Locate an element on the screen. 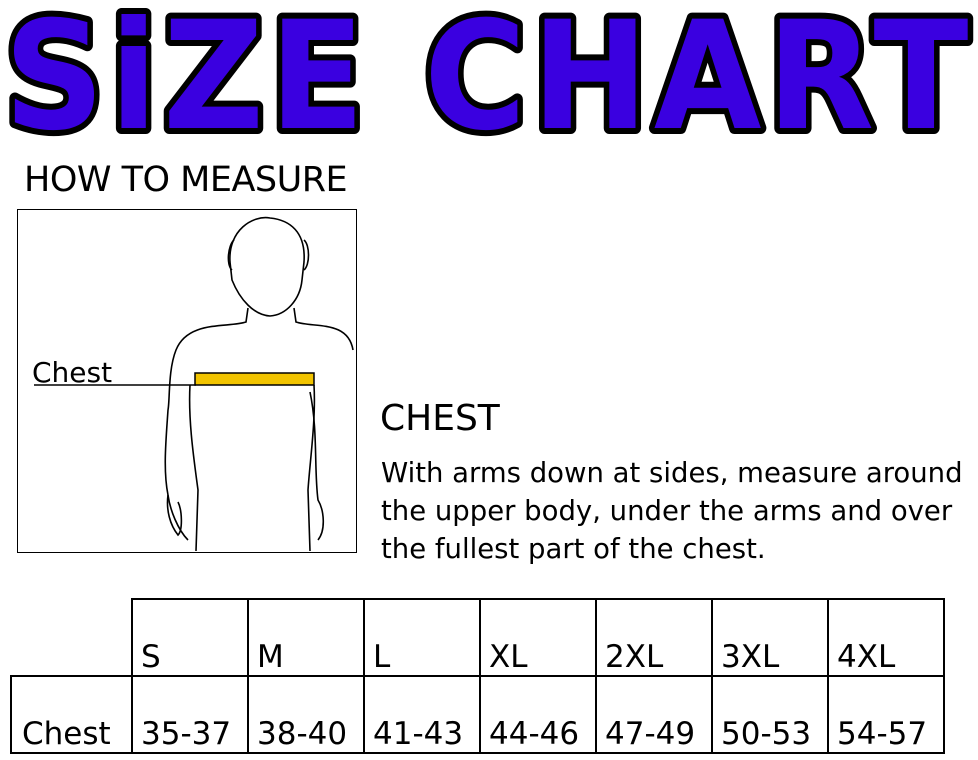  size-header: 4XL is located at coordinates (886, 637).